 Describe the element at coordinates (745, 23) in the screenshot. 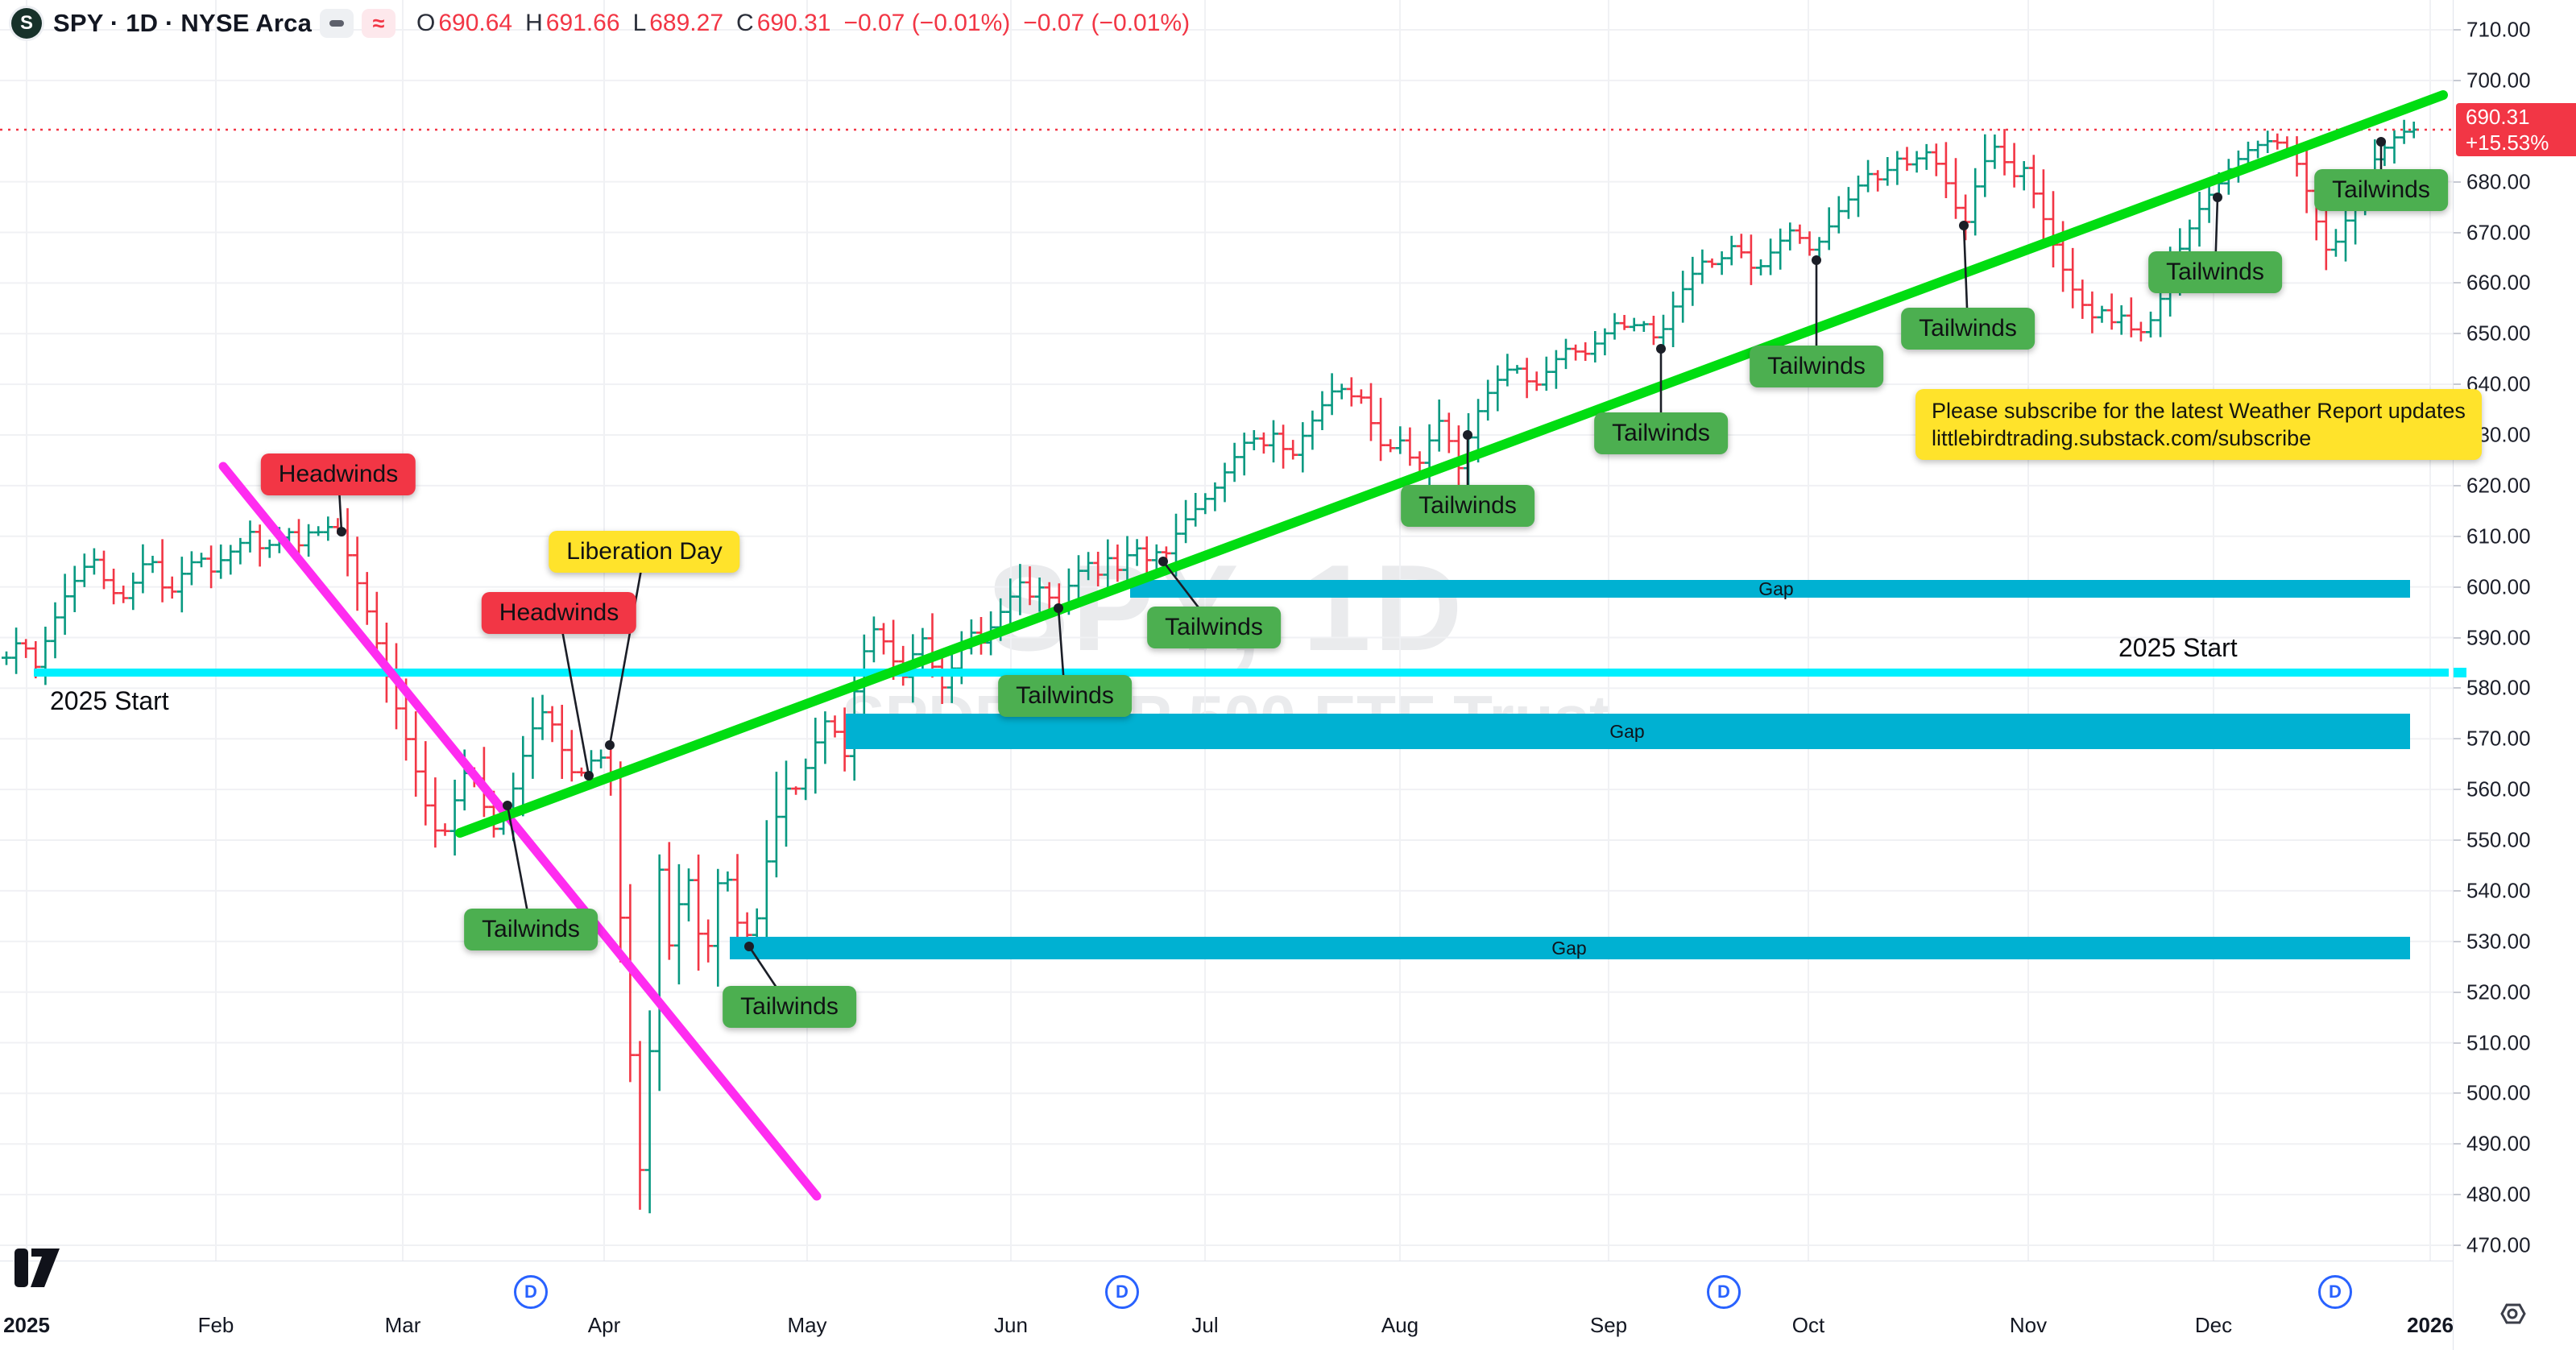

I see `close-label: C` at that location.